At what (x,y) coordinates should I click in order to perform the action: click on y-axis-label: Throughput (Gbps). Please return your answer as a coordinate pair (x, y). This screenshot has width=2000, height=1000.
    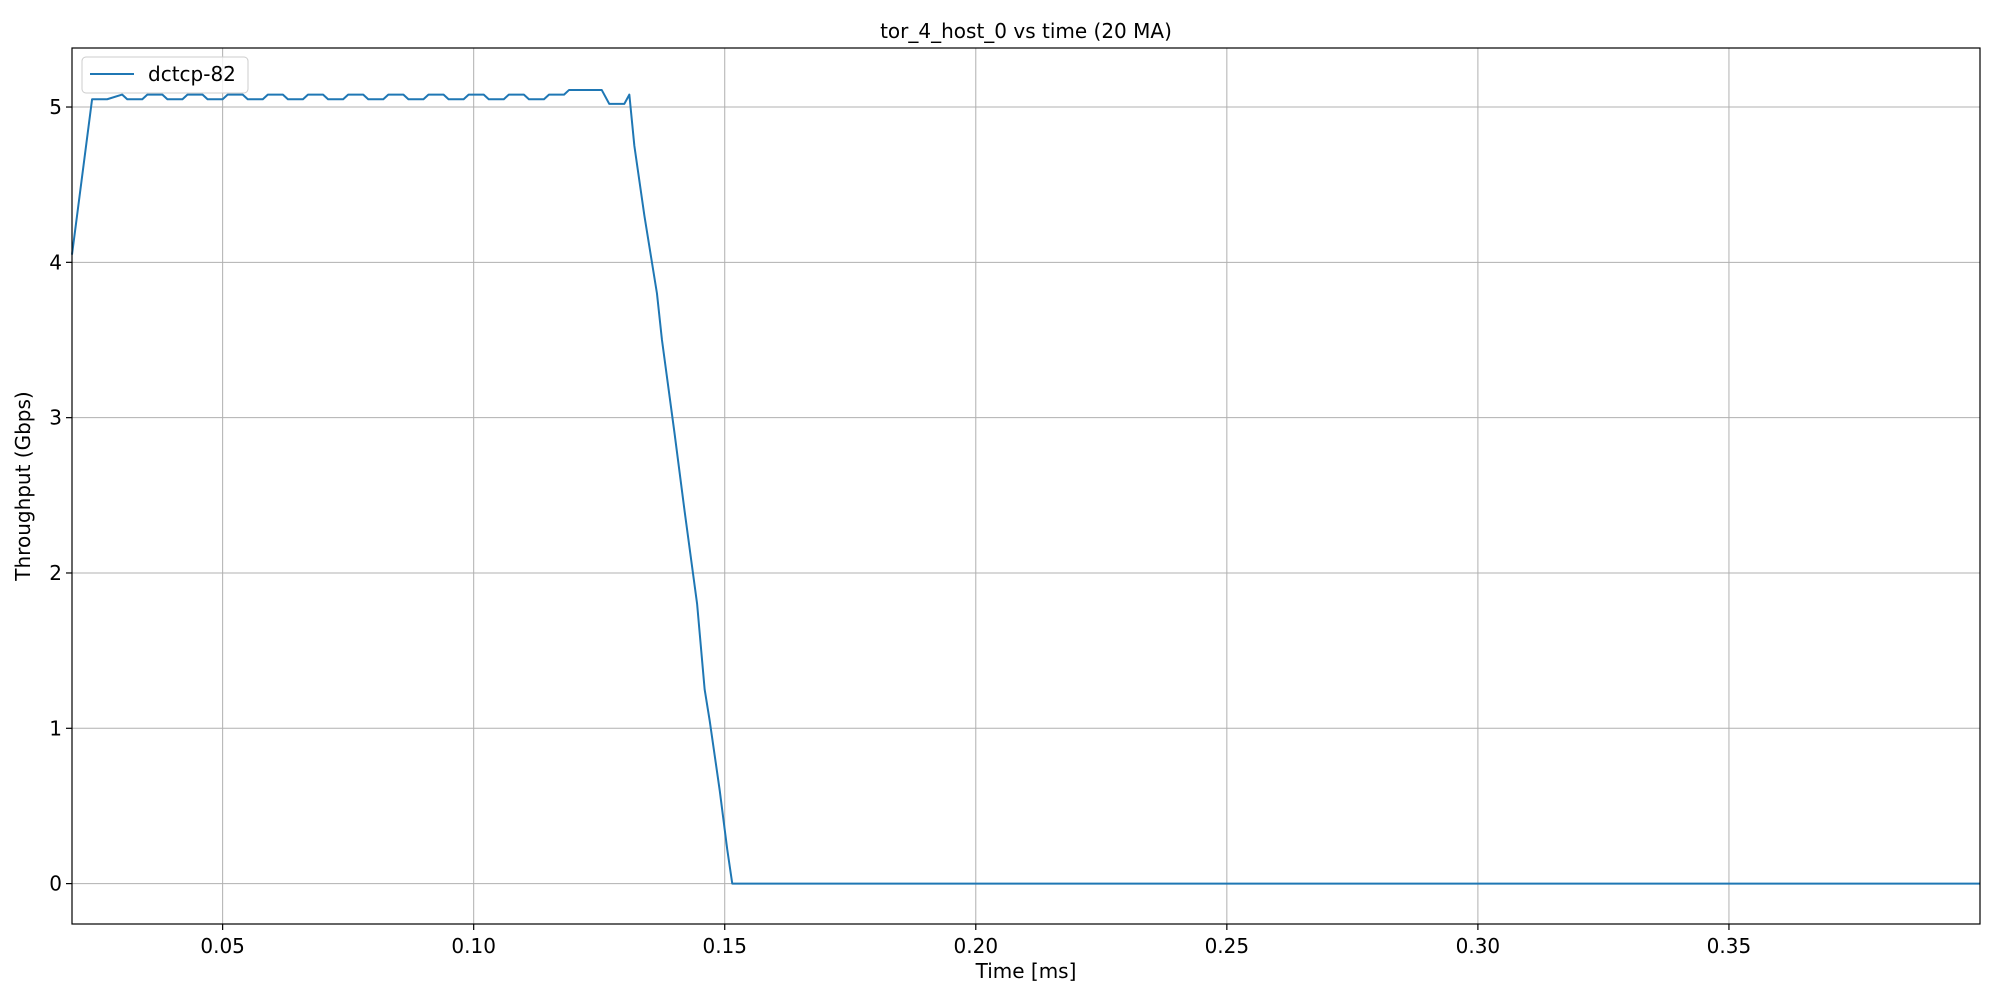
    Looking at the image, I should click on (23, 486).